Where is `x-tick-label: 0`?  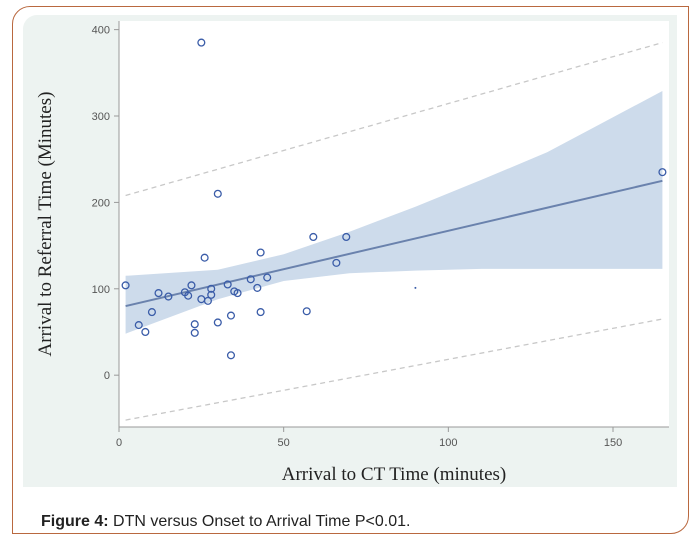
x-tick-label: 0 is located at coordinates (119, 443).